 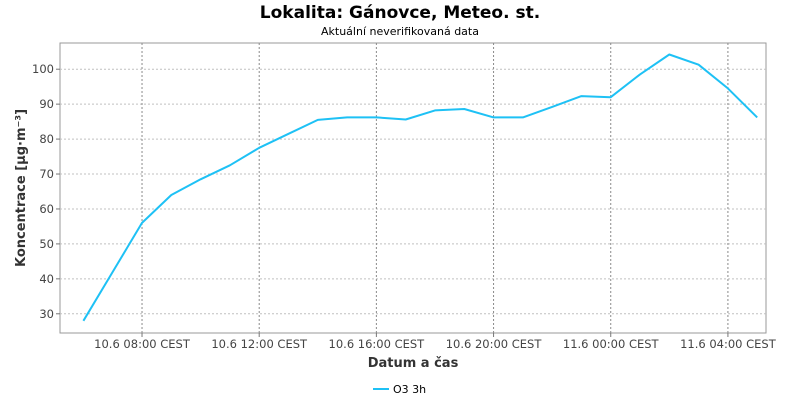 I want to click on y-tick-label: 80, so click(x=46, y=139).